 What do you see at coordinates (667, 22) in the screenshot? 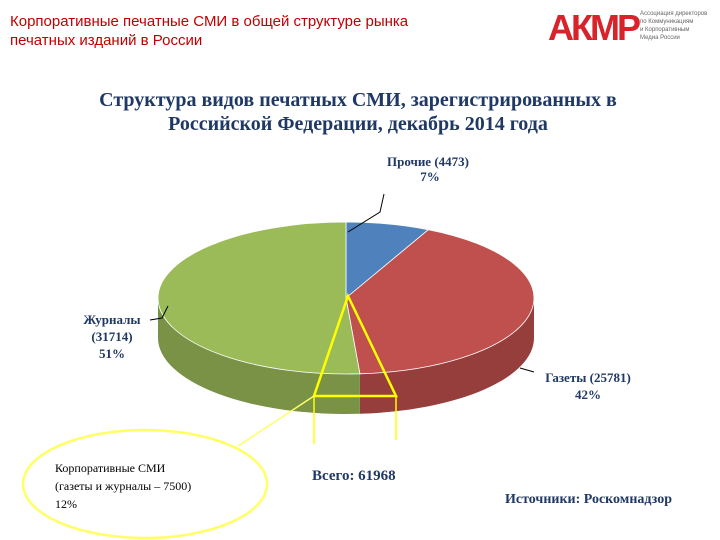
I see `logo-caption-line: по Коммуникациям` at bounding box center [667, 22].